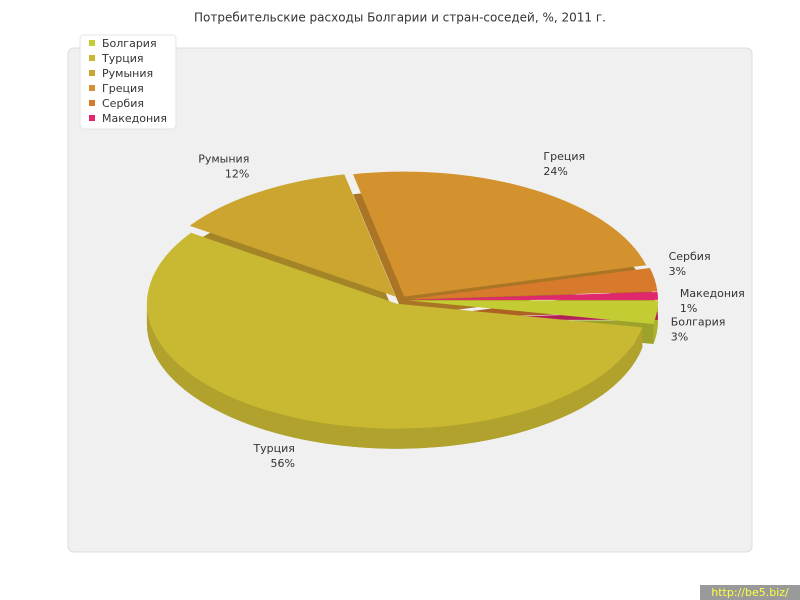 The width and height of the screenshot is (800, 600). What do you see at coordinates (123, 88) in the screenshot?
I see `legend-label: Греция` at bounding box center [123, 88].